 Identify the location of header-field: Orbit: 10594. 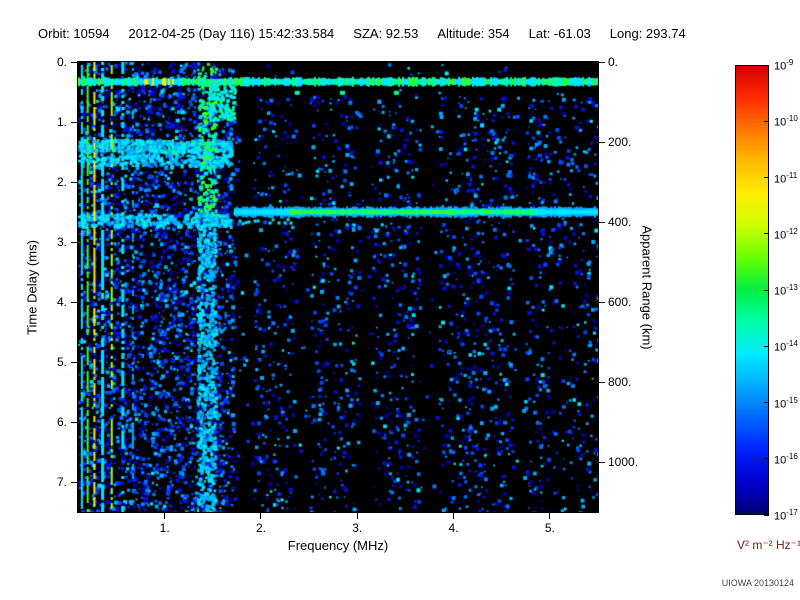
(74, 33).